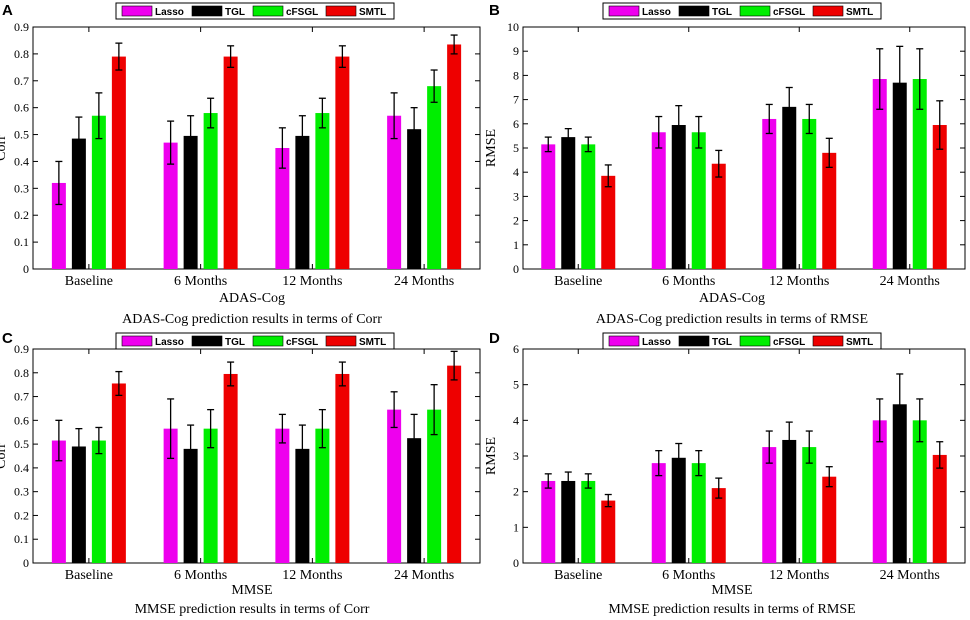 The image size is (970, 620). I want to click on chart-caption: MMSE prediction results in terms of Corr, so click(252, 609).